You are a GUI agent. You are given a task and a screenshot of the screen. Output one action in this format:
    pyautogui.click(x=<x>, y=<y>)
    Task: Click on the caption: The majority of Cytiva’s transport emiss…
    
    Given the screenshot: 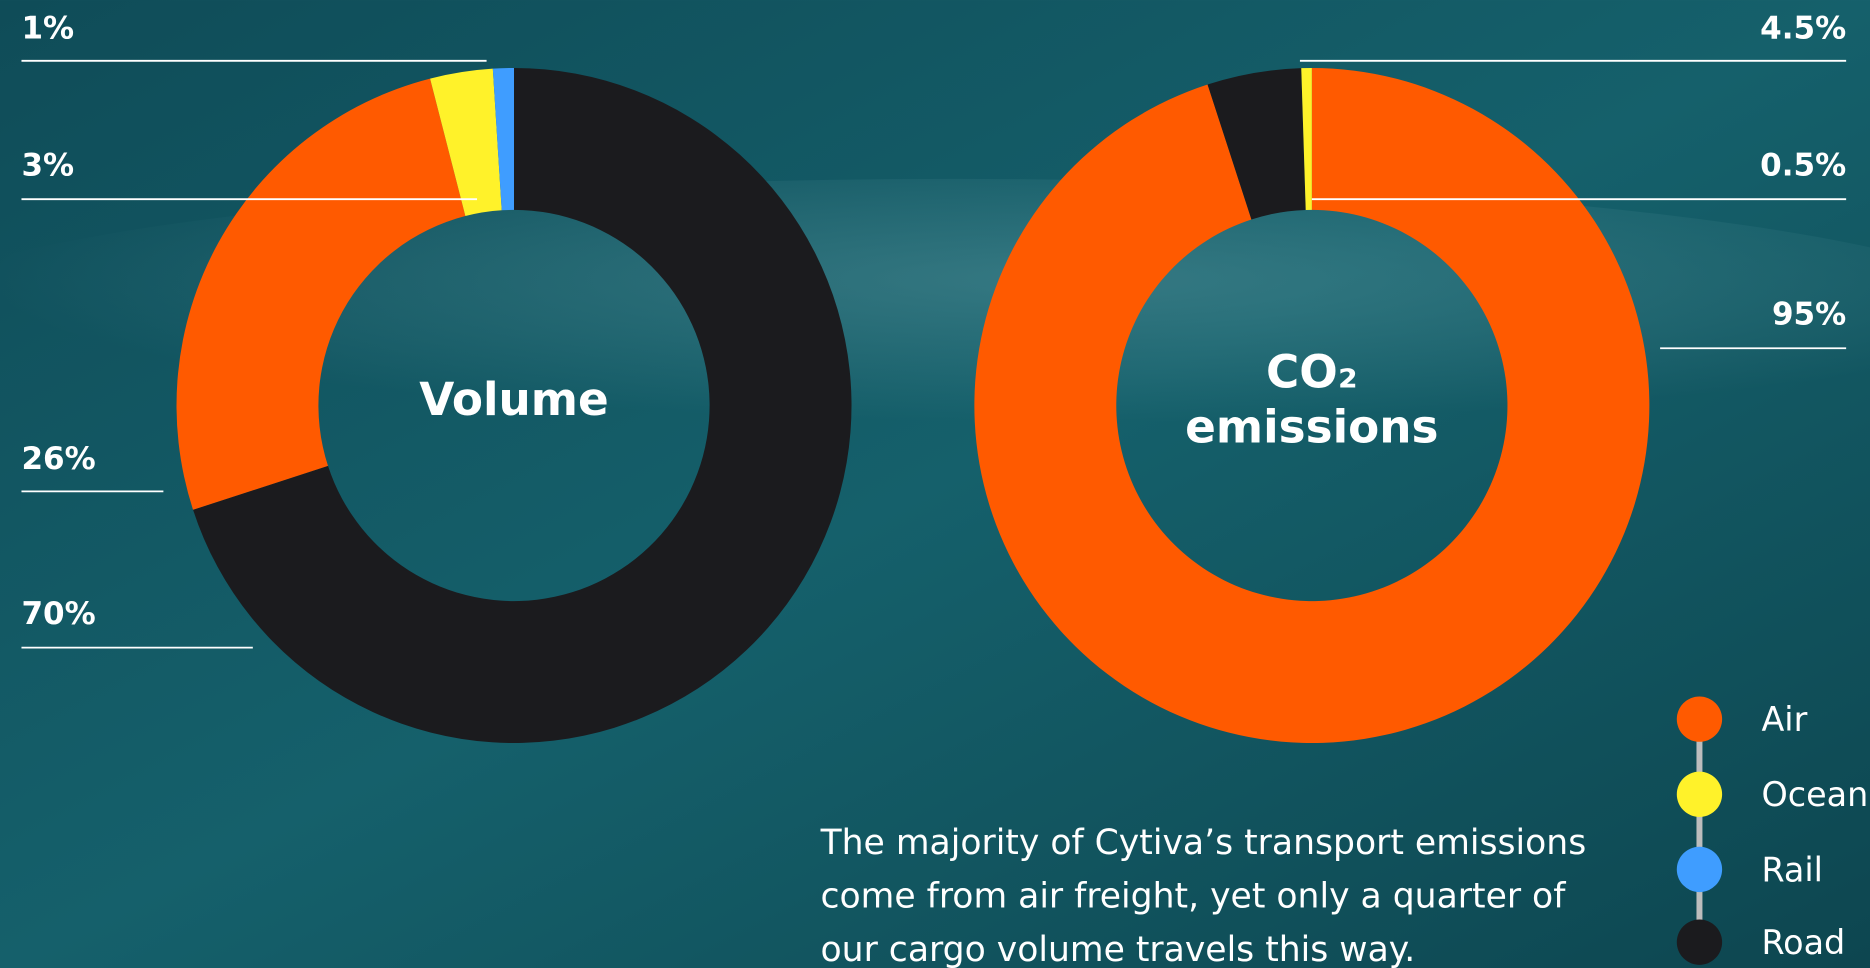 What is the action you would take?
    pyautogui.click(x=1203, y=894)
    